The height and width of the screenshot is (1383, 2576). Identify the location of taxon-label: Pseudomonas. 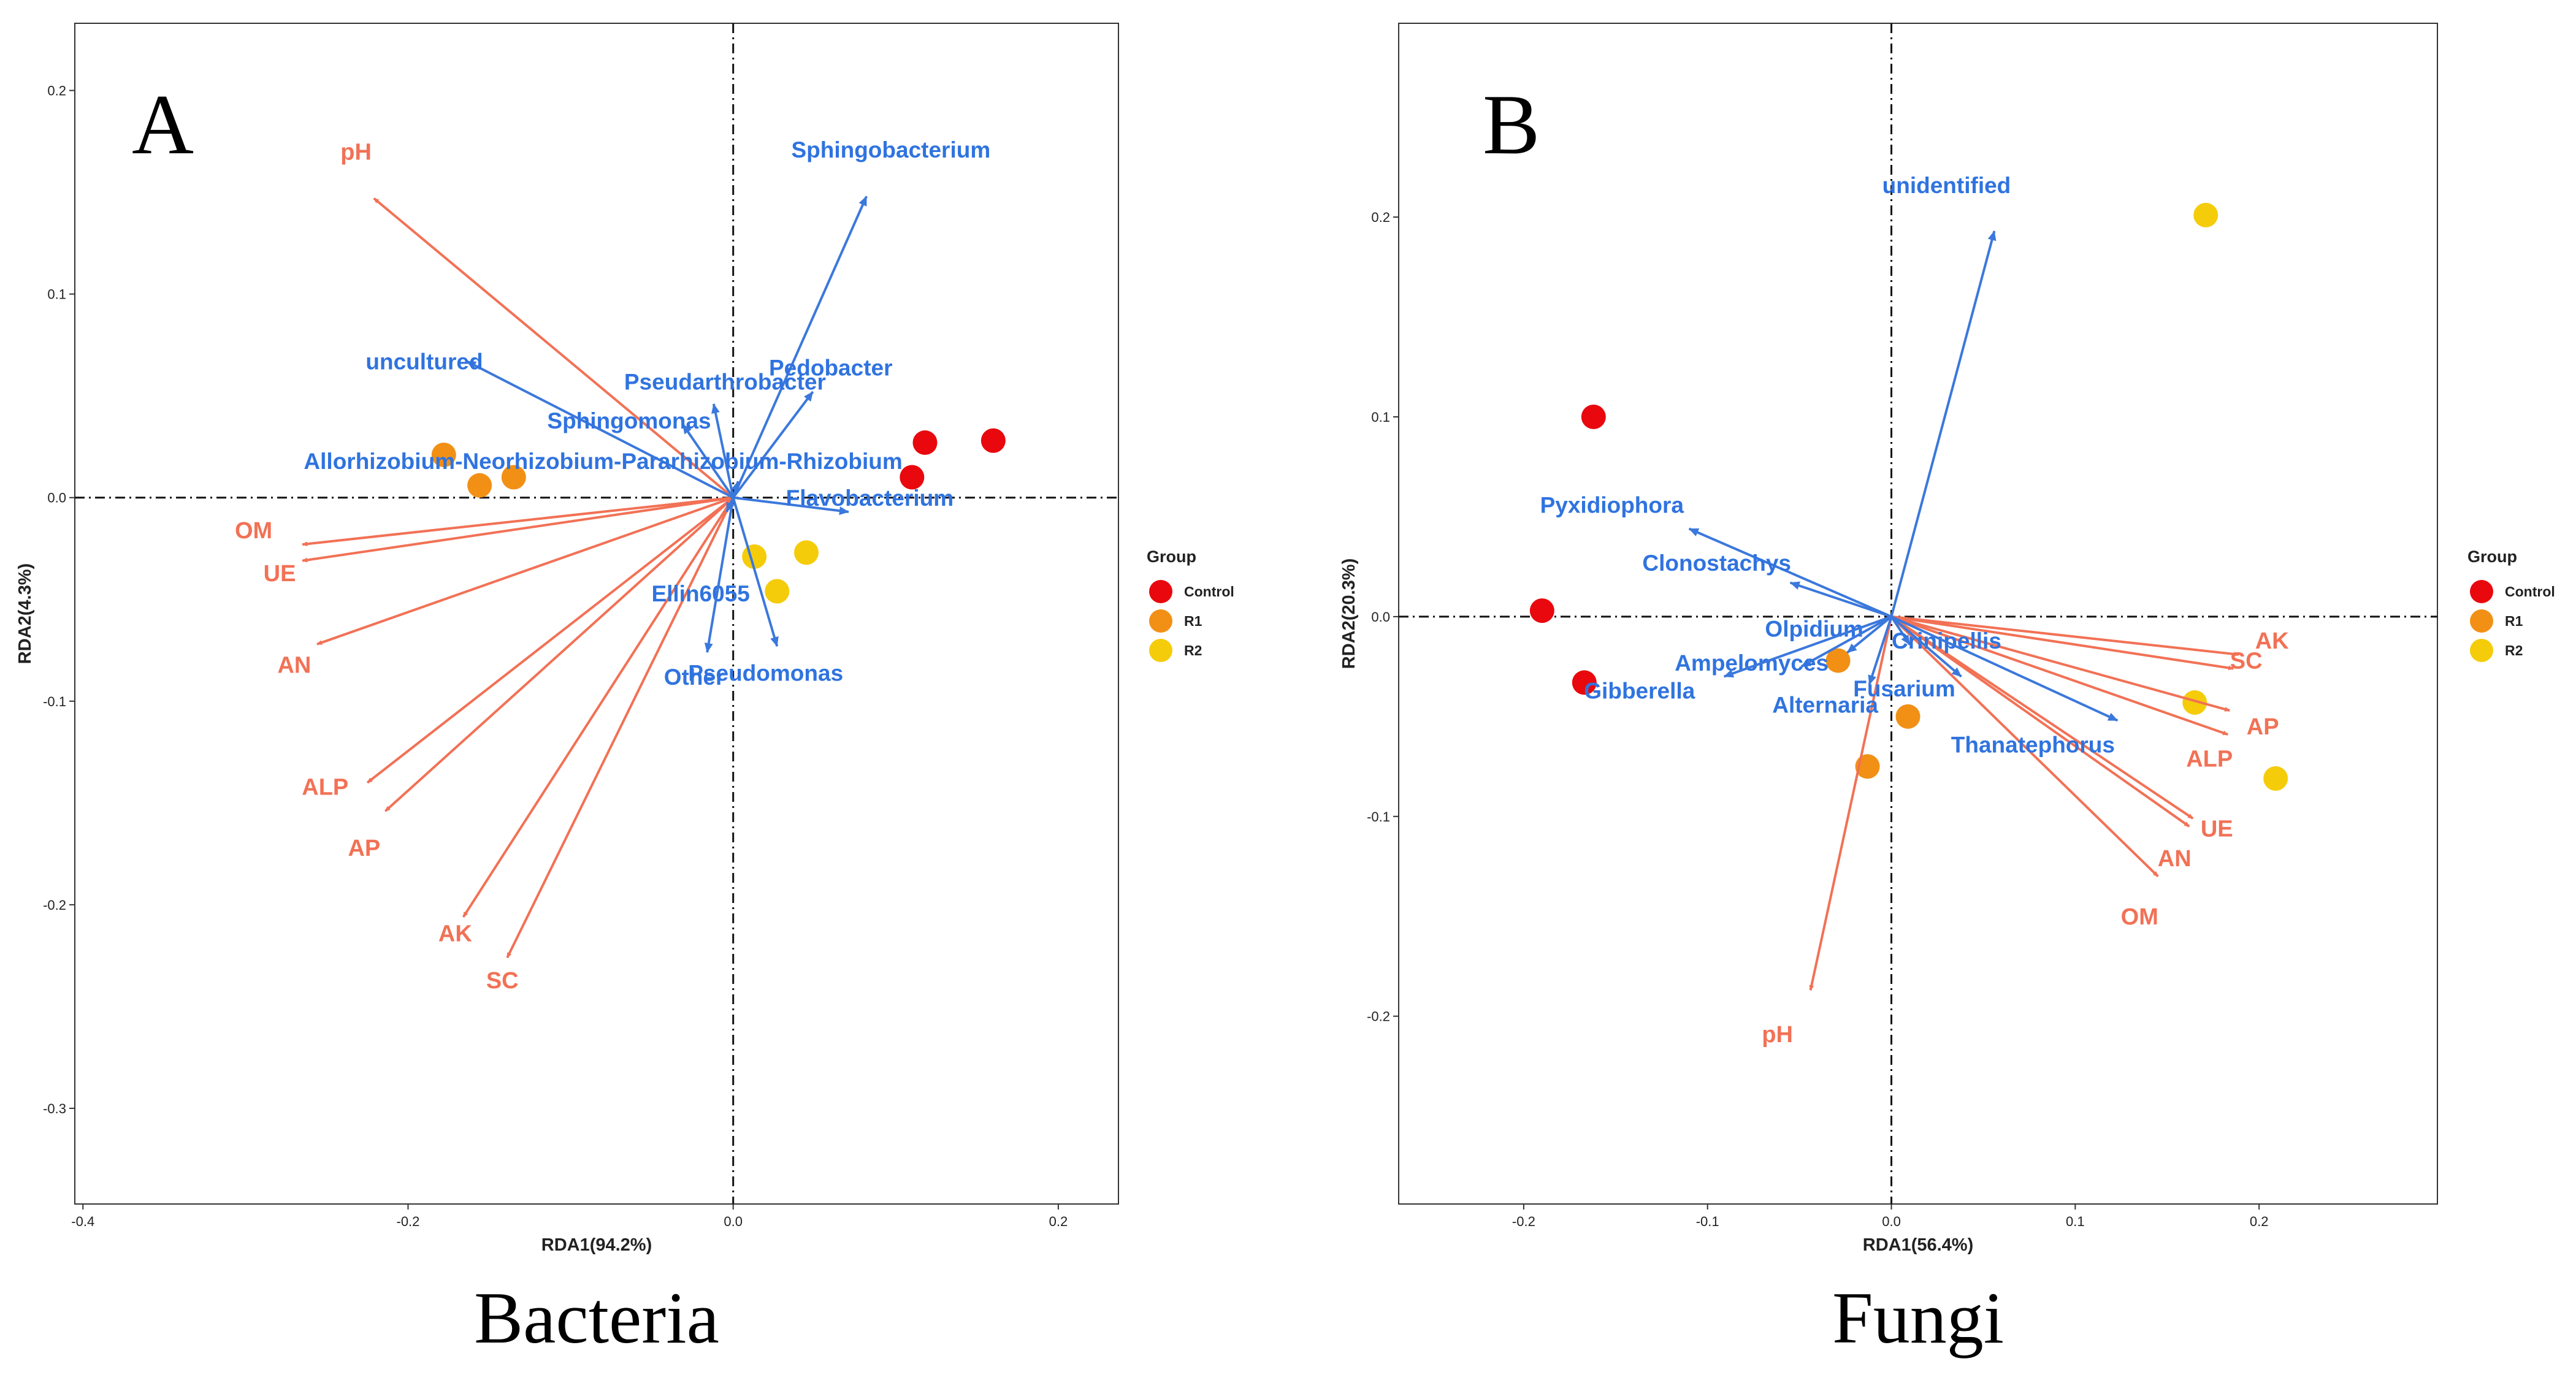
(765, 673).